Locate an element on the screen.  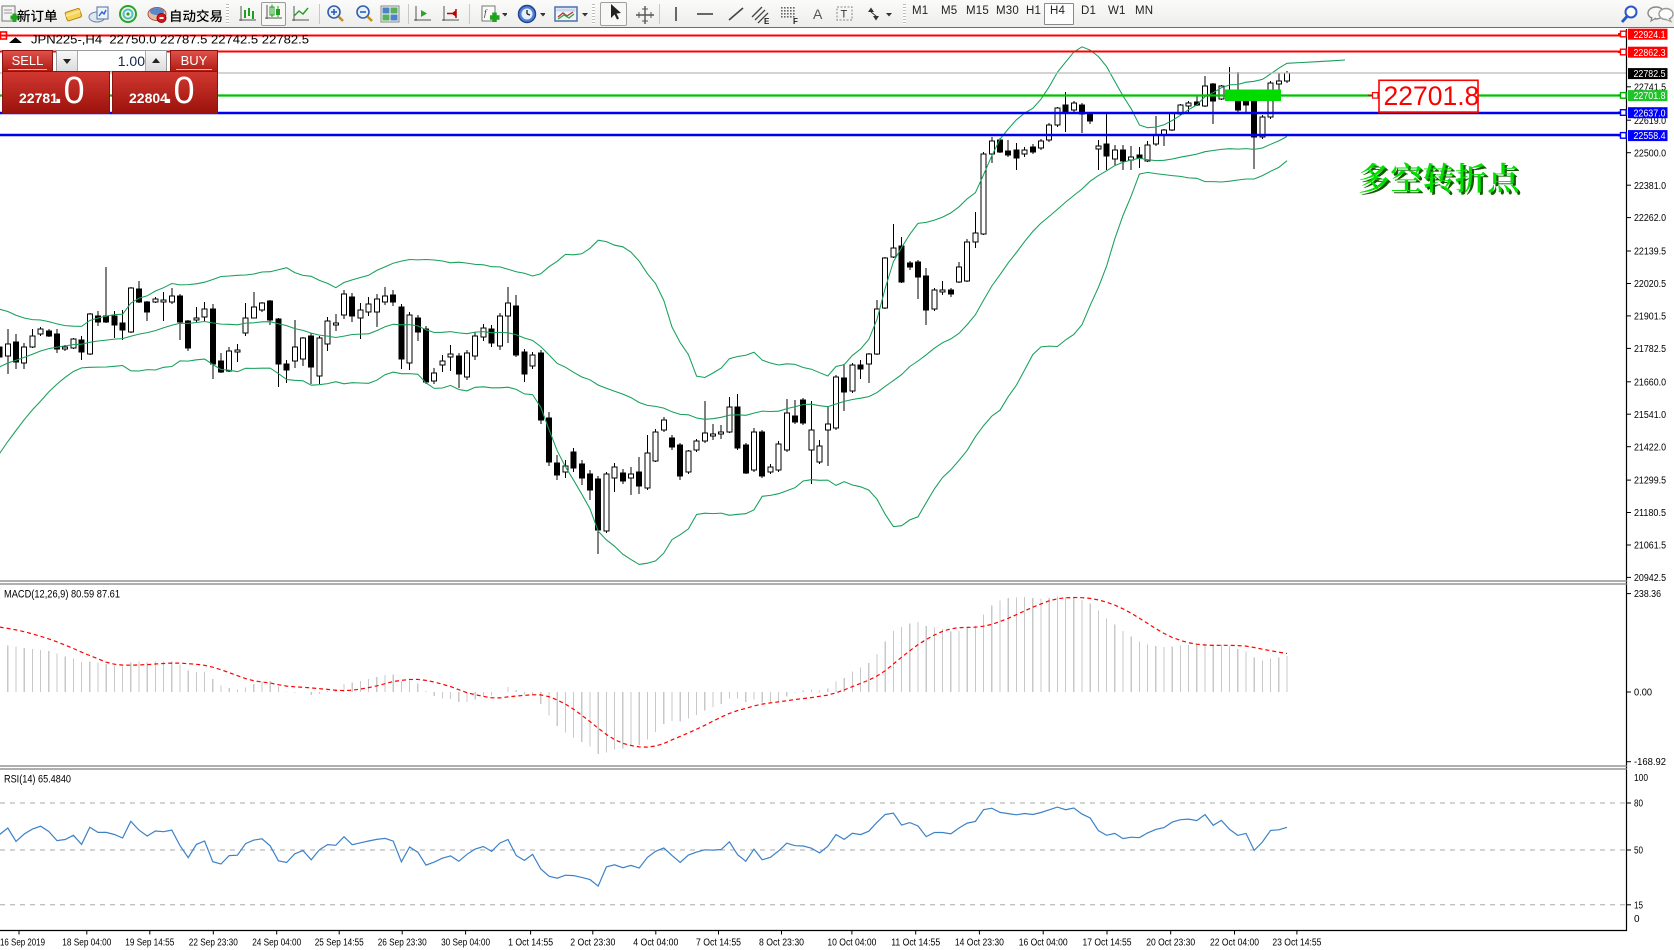
svg-text: 24 Sep 04:00 is located at coordinates (276, 942).